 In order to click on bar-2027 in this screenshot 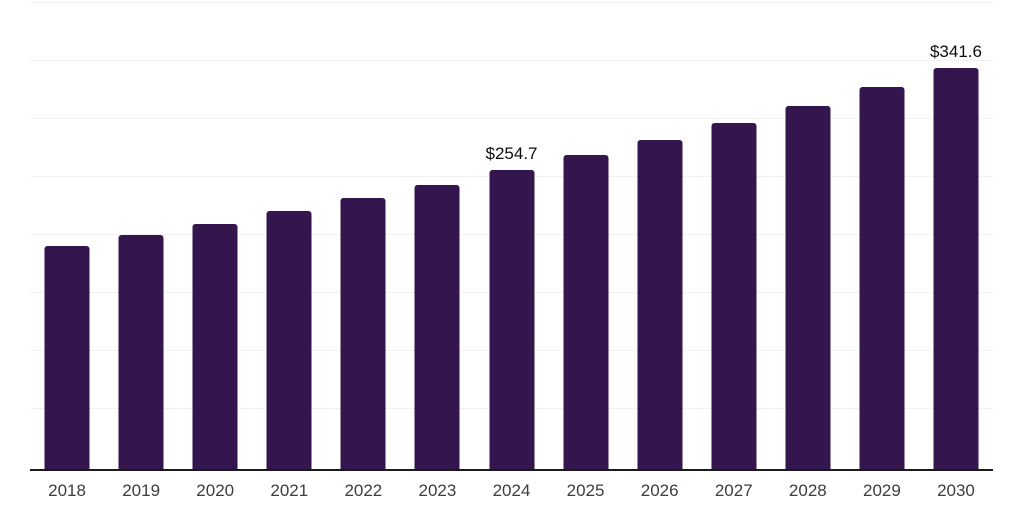, I will do `click(734, 296)`.